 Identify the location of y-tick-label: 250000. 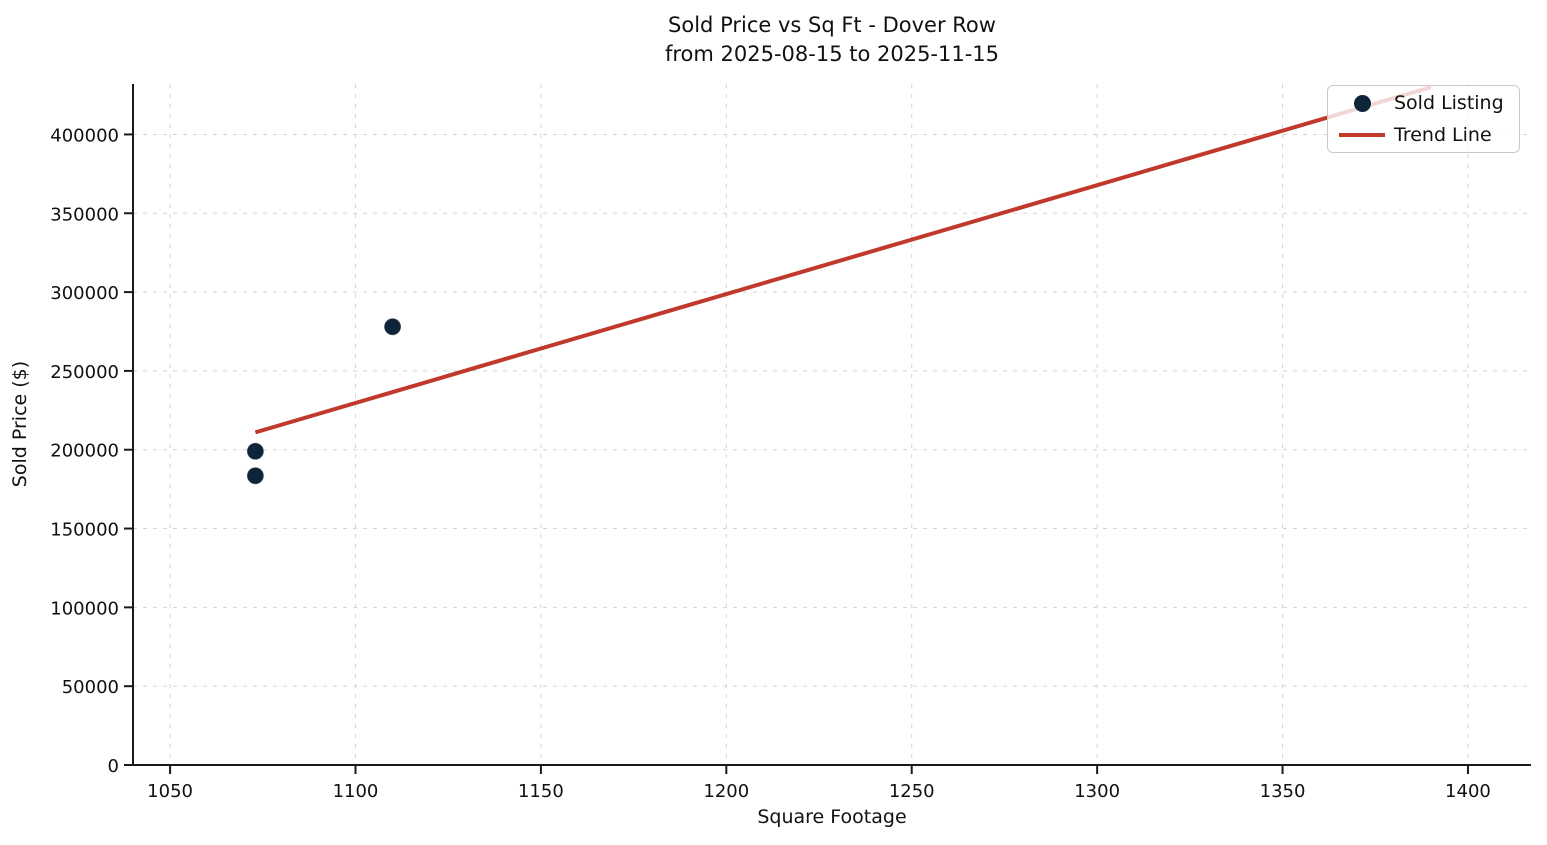
(84, 372).